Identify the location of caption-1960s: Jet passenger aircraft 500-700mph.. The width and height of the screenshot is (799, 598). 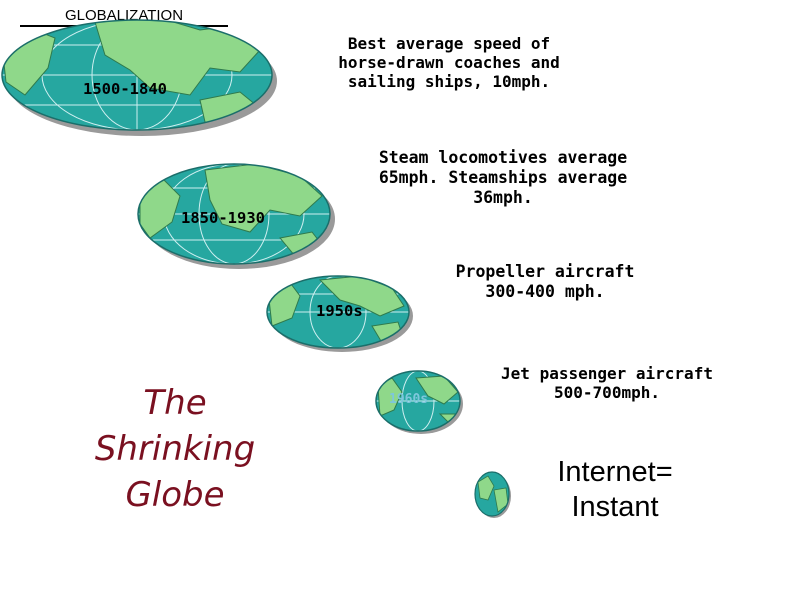
(607, 383).